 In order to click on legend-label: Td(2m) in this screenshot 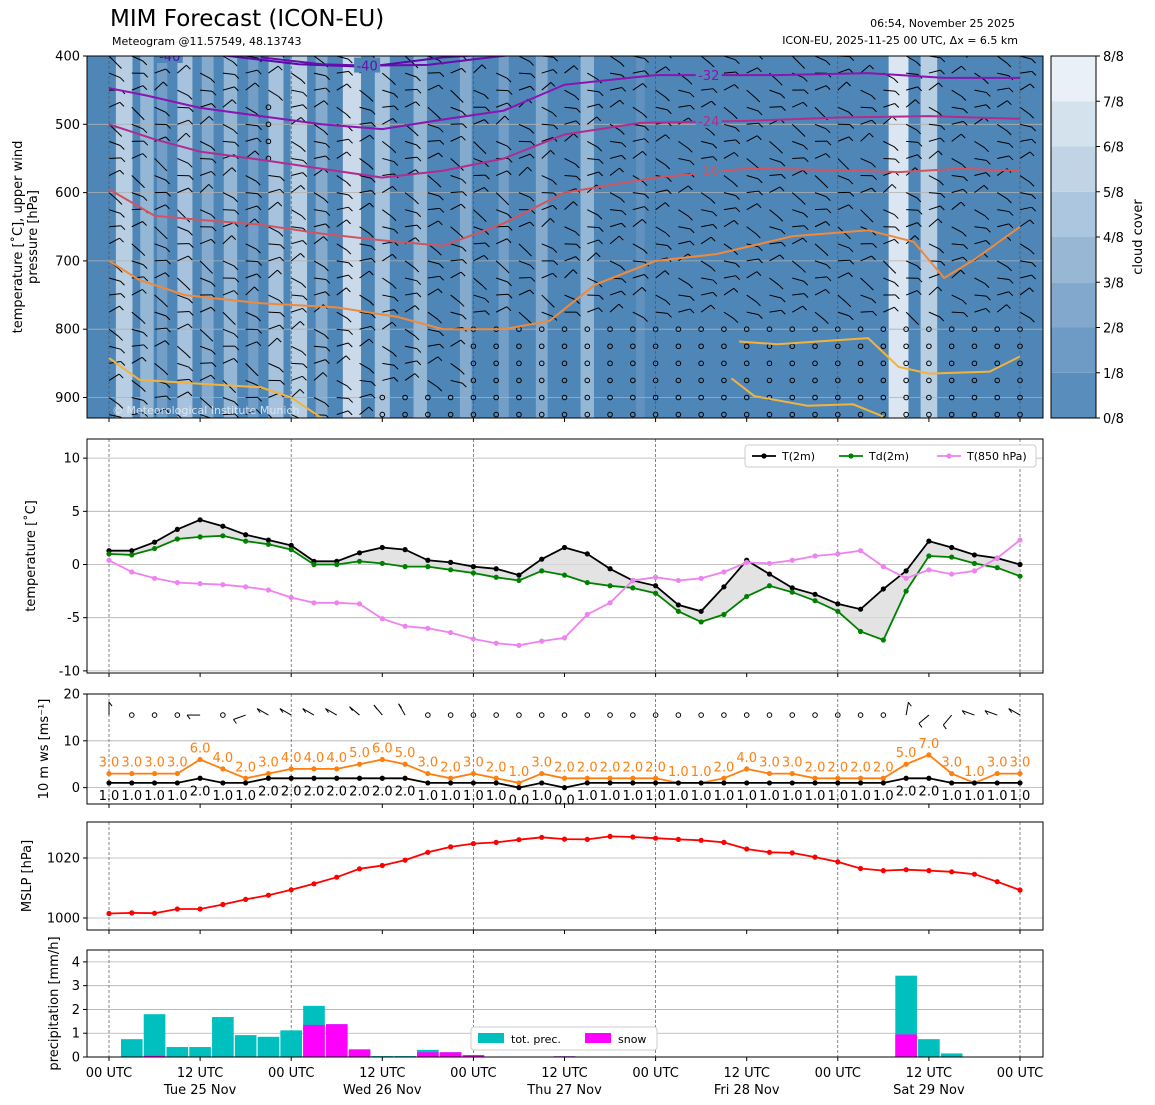, I will do `click(888, 456)`.